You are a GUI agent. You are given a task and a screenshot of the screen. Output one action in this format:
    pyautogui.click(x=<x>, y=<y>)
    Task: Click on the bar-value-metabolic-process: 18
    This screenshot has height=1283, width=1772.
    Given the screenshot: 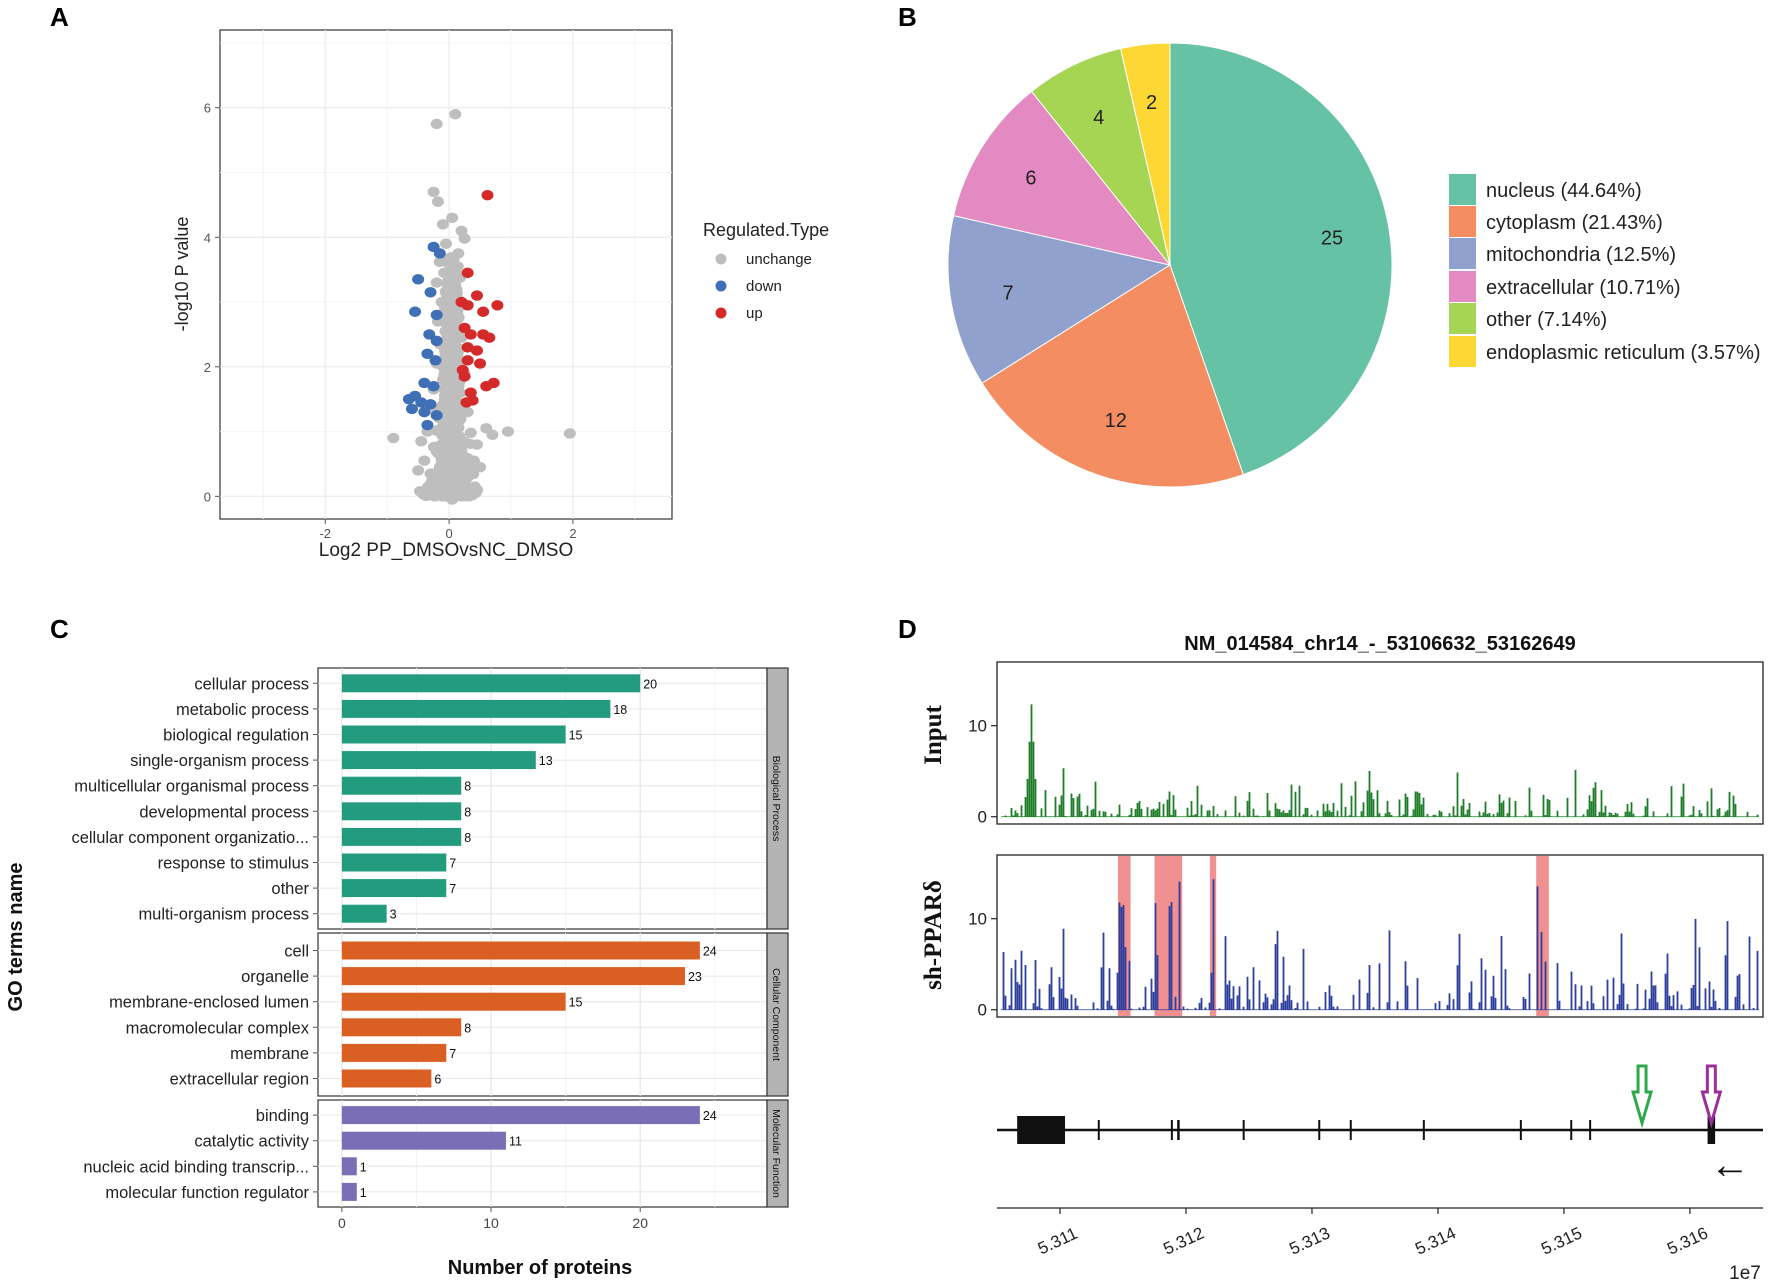 What is the action you would take?
    pyautogui.click(x=620, y=710)
    